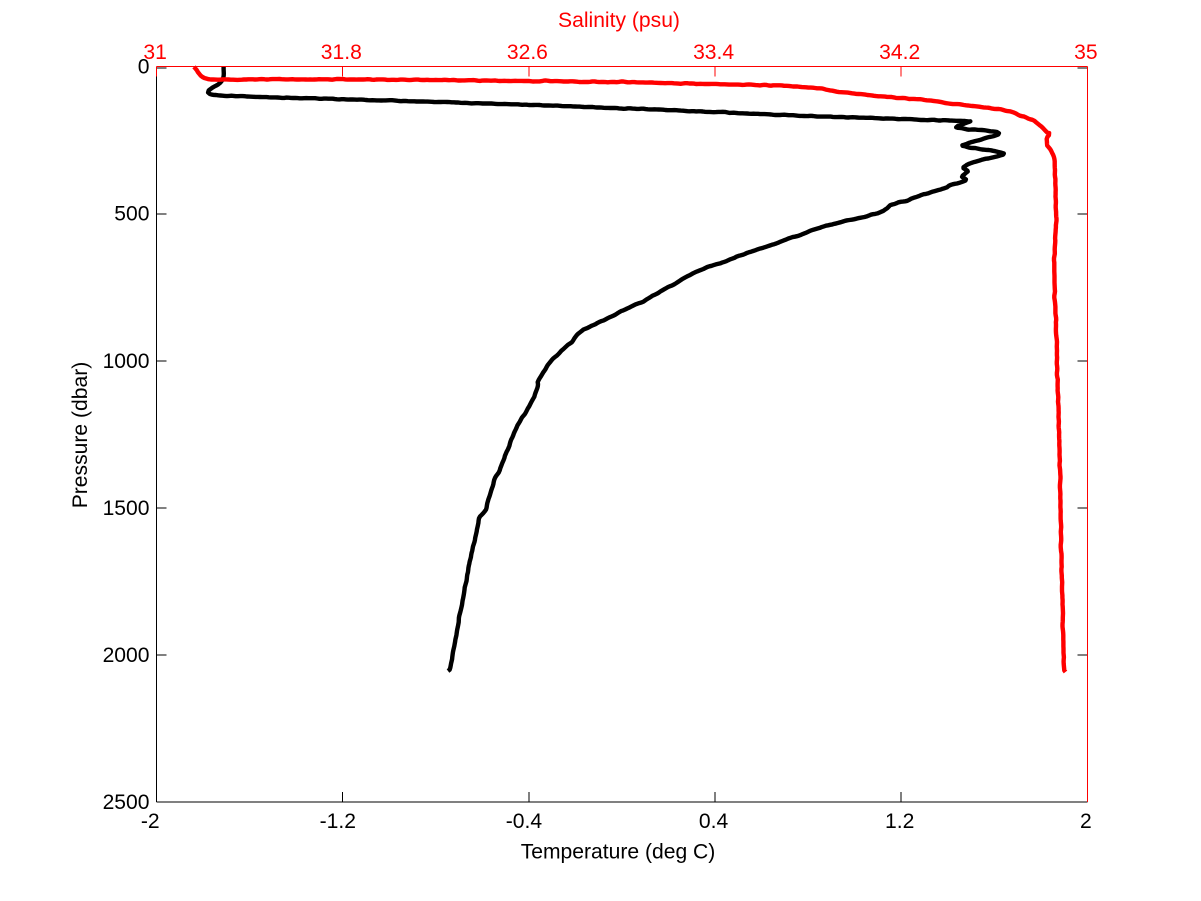 The image size is (1201, 901). Describe the element at coordinates (80, 435) in the screenshot. I see `svg-text: Pressure (dbar)` at that location.